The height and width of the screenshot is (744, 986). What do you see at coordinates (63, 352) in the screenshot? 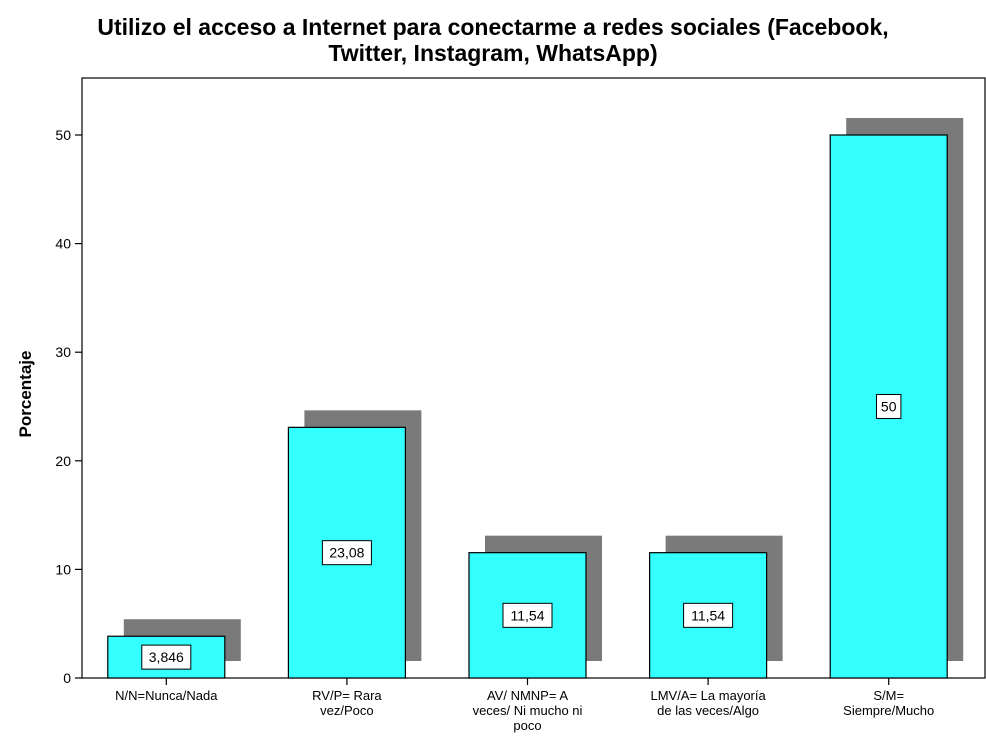
I see `y-tick-label: 30` at bounding box center [63, 352].